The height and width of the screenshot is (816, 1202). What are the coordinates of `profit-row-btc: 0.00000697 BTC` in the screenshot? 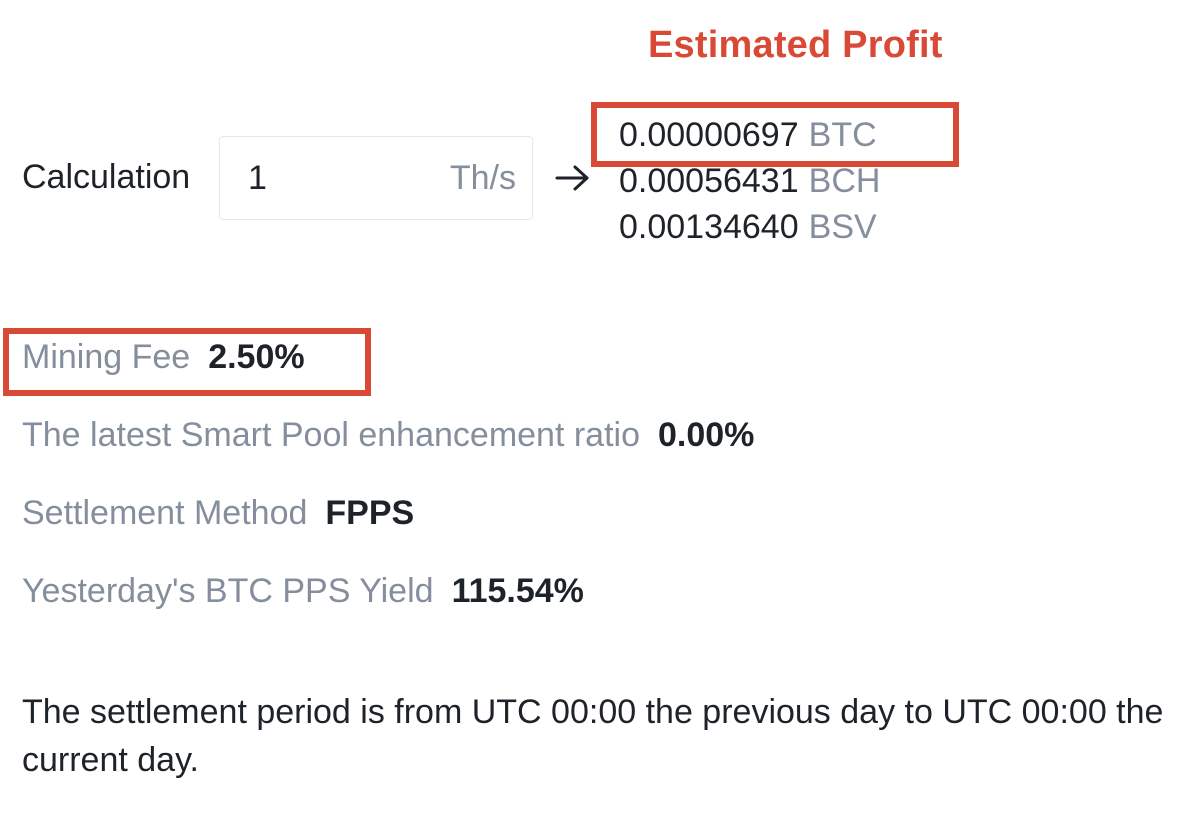 It's located at (749, 135).